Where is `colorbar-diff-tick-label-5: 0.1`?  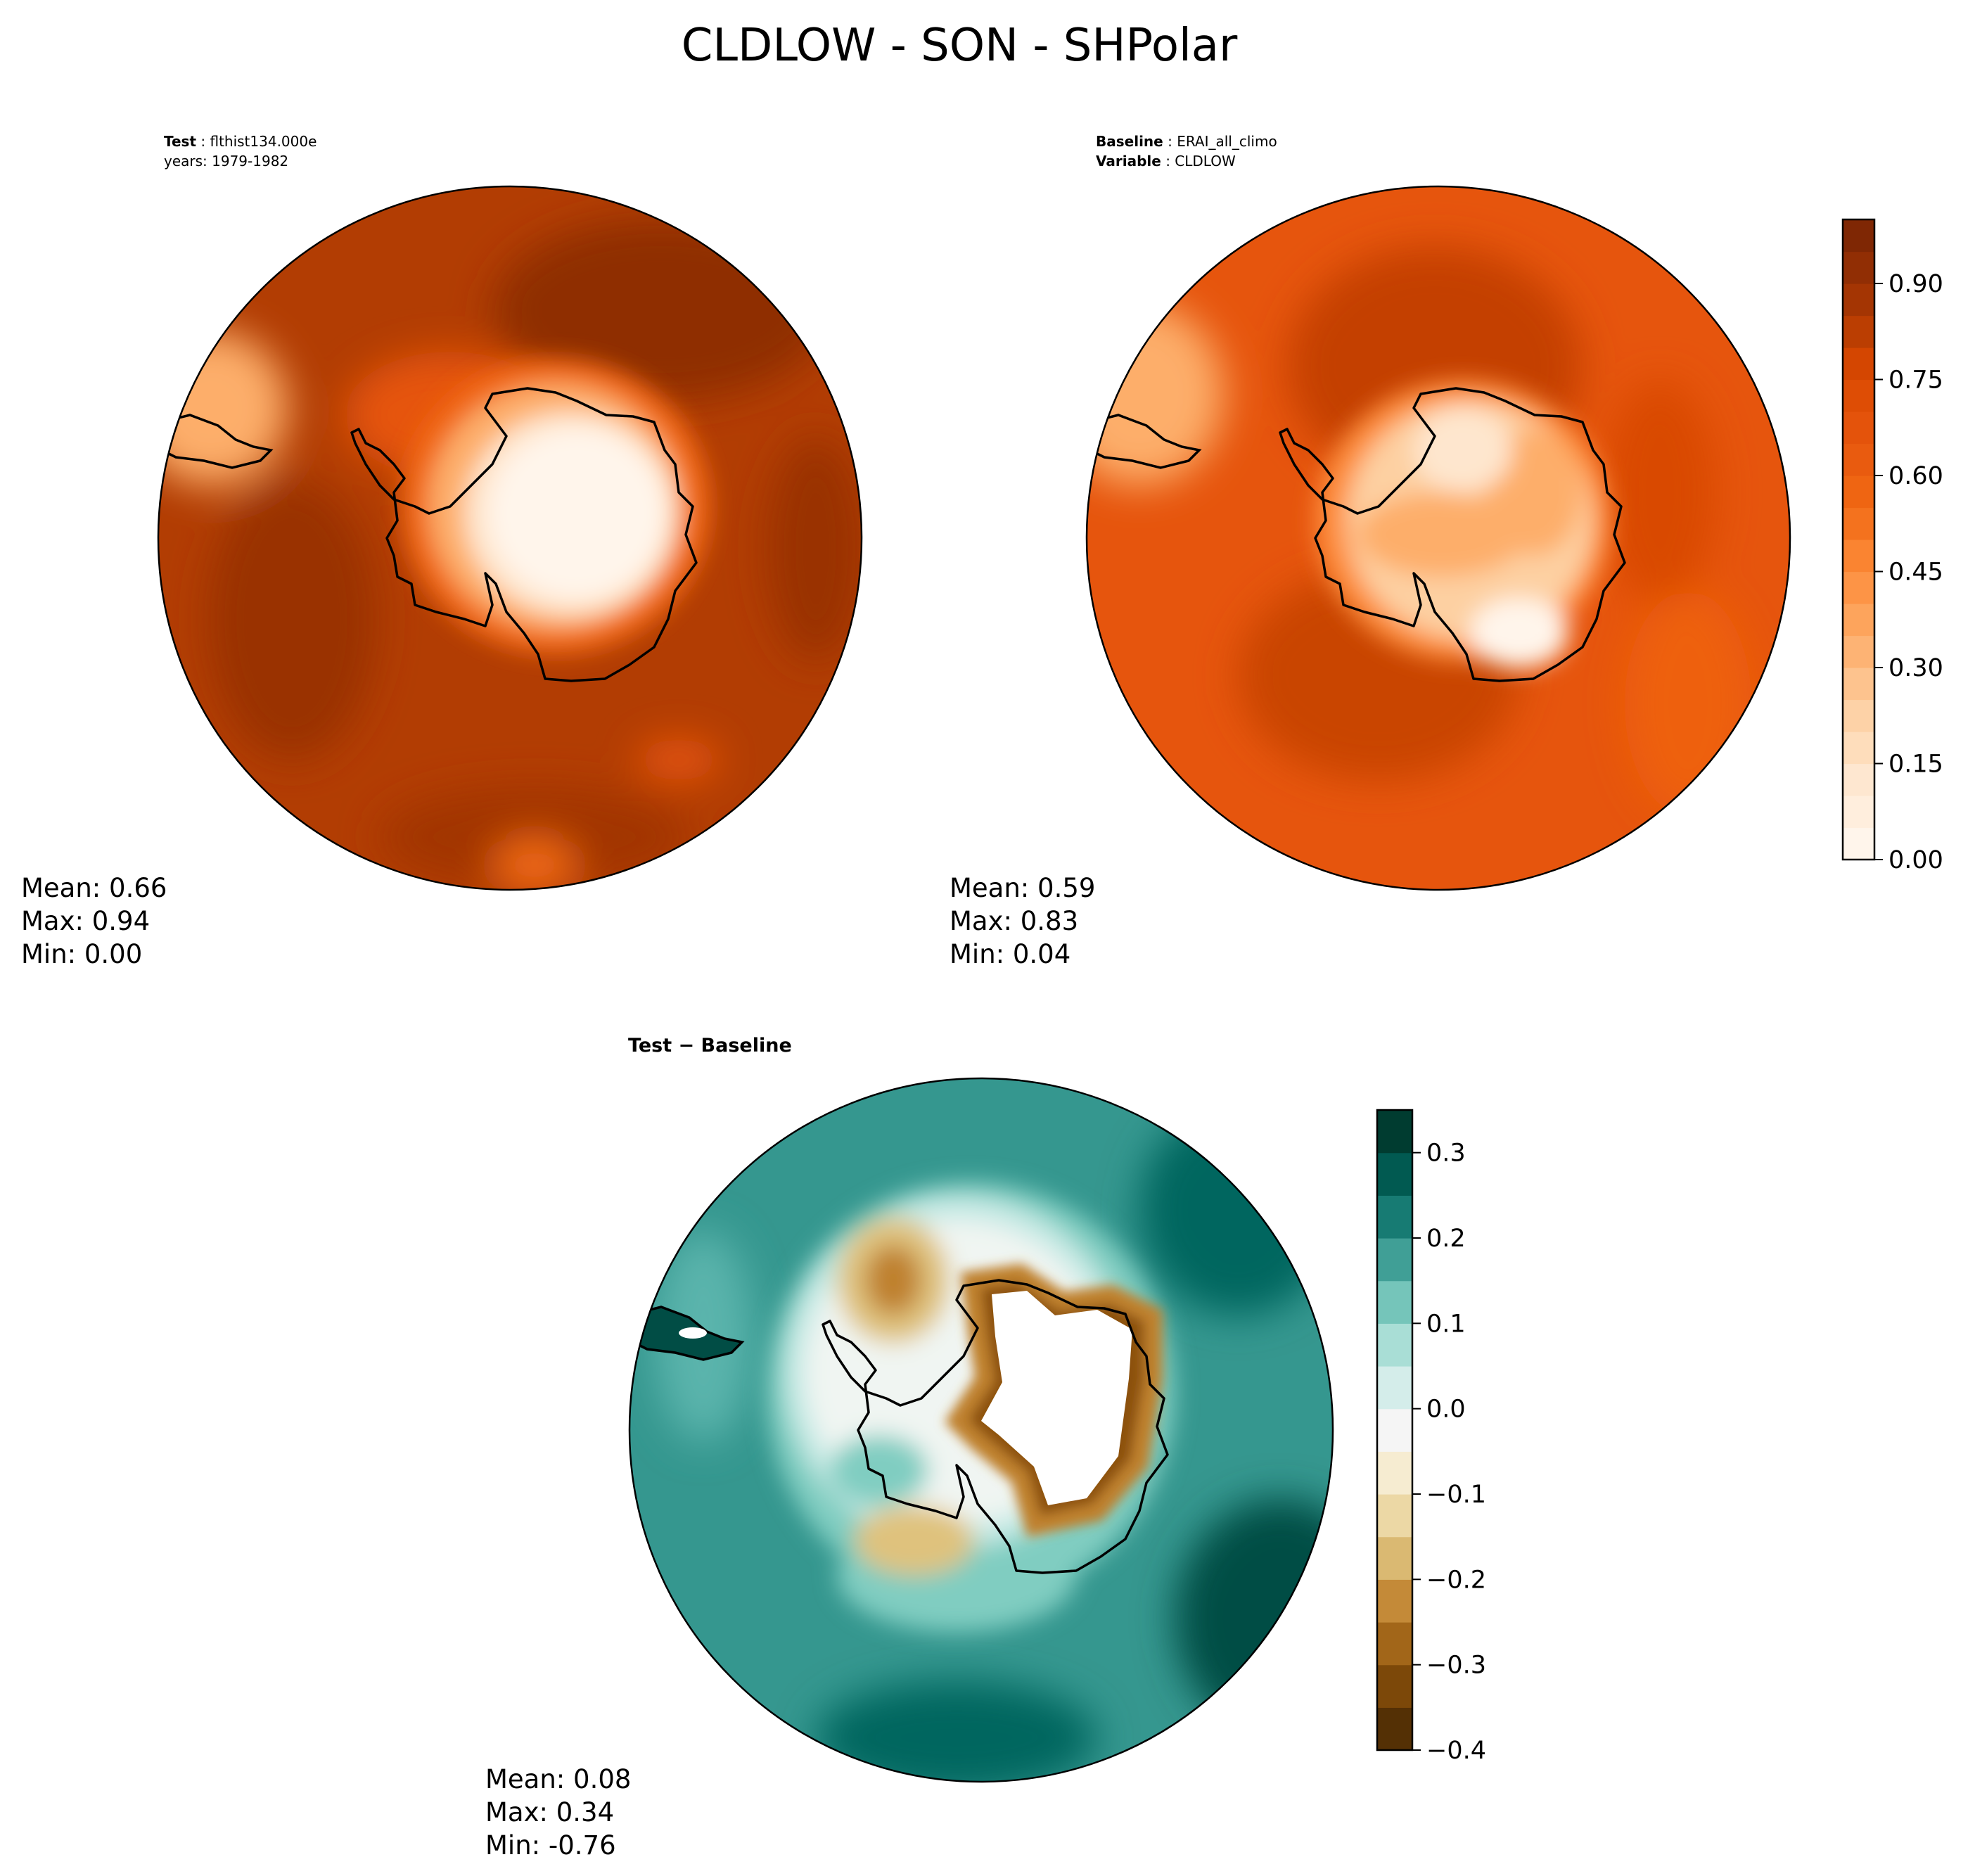
colorbar-diff-tick-label-5: 0.1 is located at coordinates (1446, 1324).